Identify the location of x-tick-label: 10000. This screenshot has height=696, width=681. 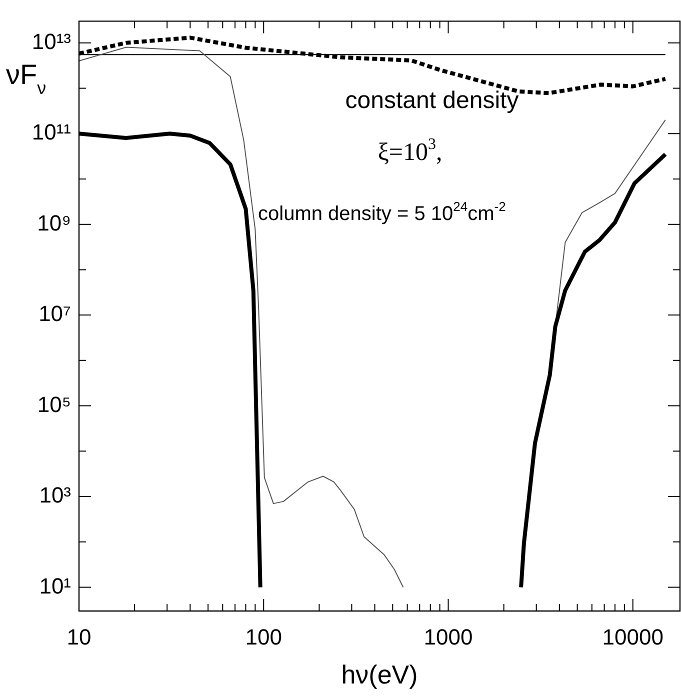
(633, 637).